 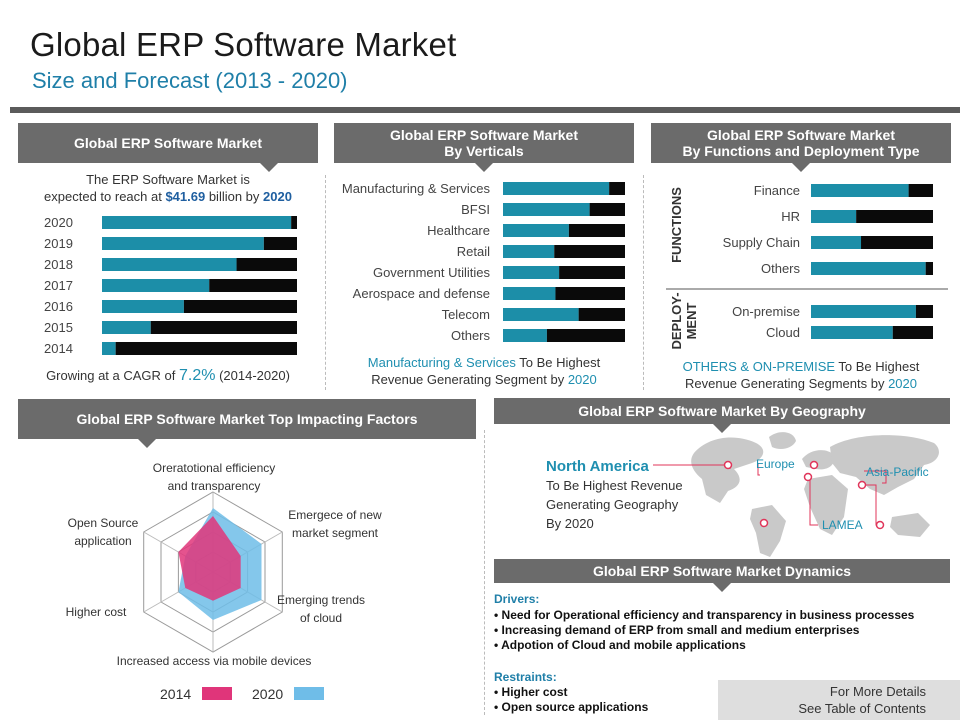 What do you see at coordinates (209, 558) in the screenshot?
I see `radar-series-2014` at bounding box center [209, 558].